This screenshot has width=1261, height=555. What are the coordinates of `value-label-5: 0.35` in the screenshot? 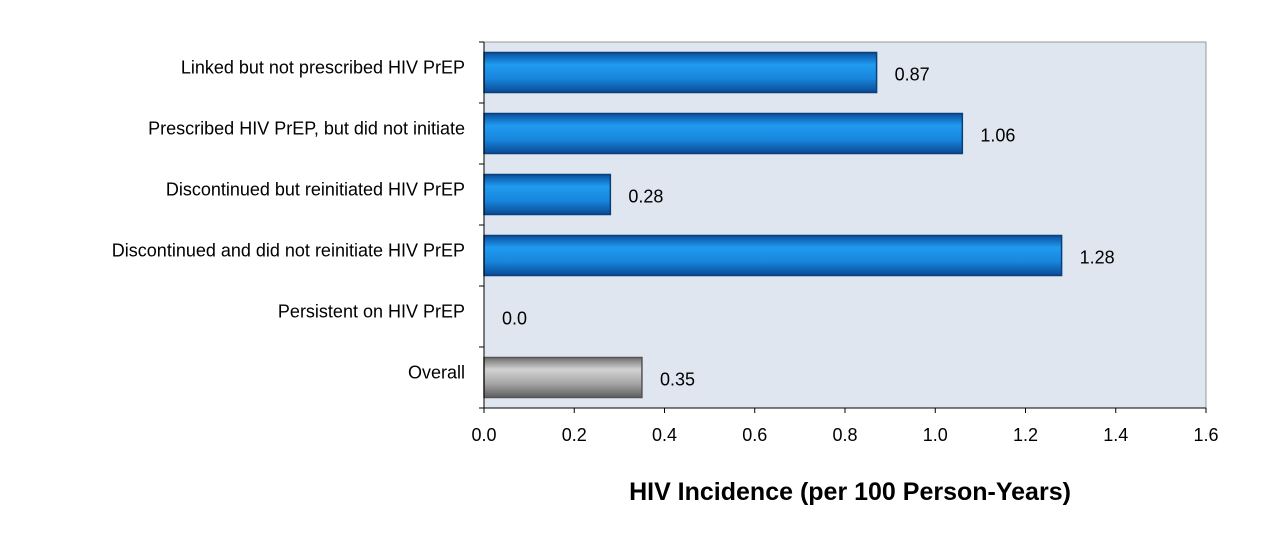 It's located at (677, 380).